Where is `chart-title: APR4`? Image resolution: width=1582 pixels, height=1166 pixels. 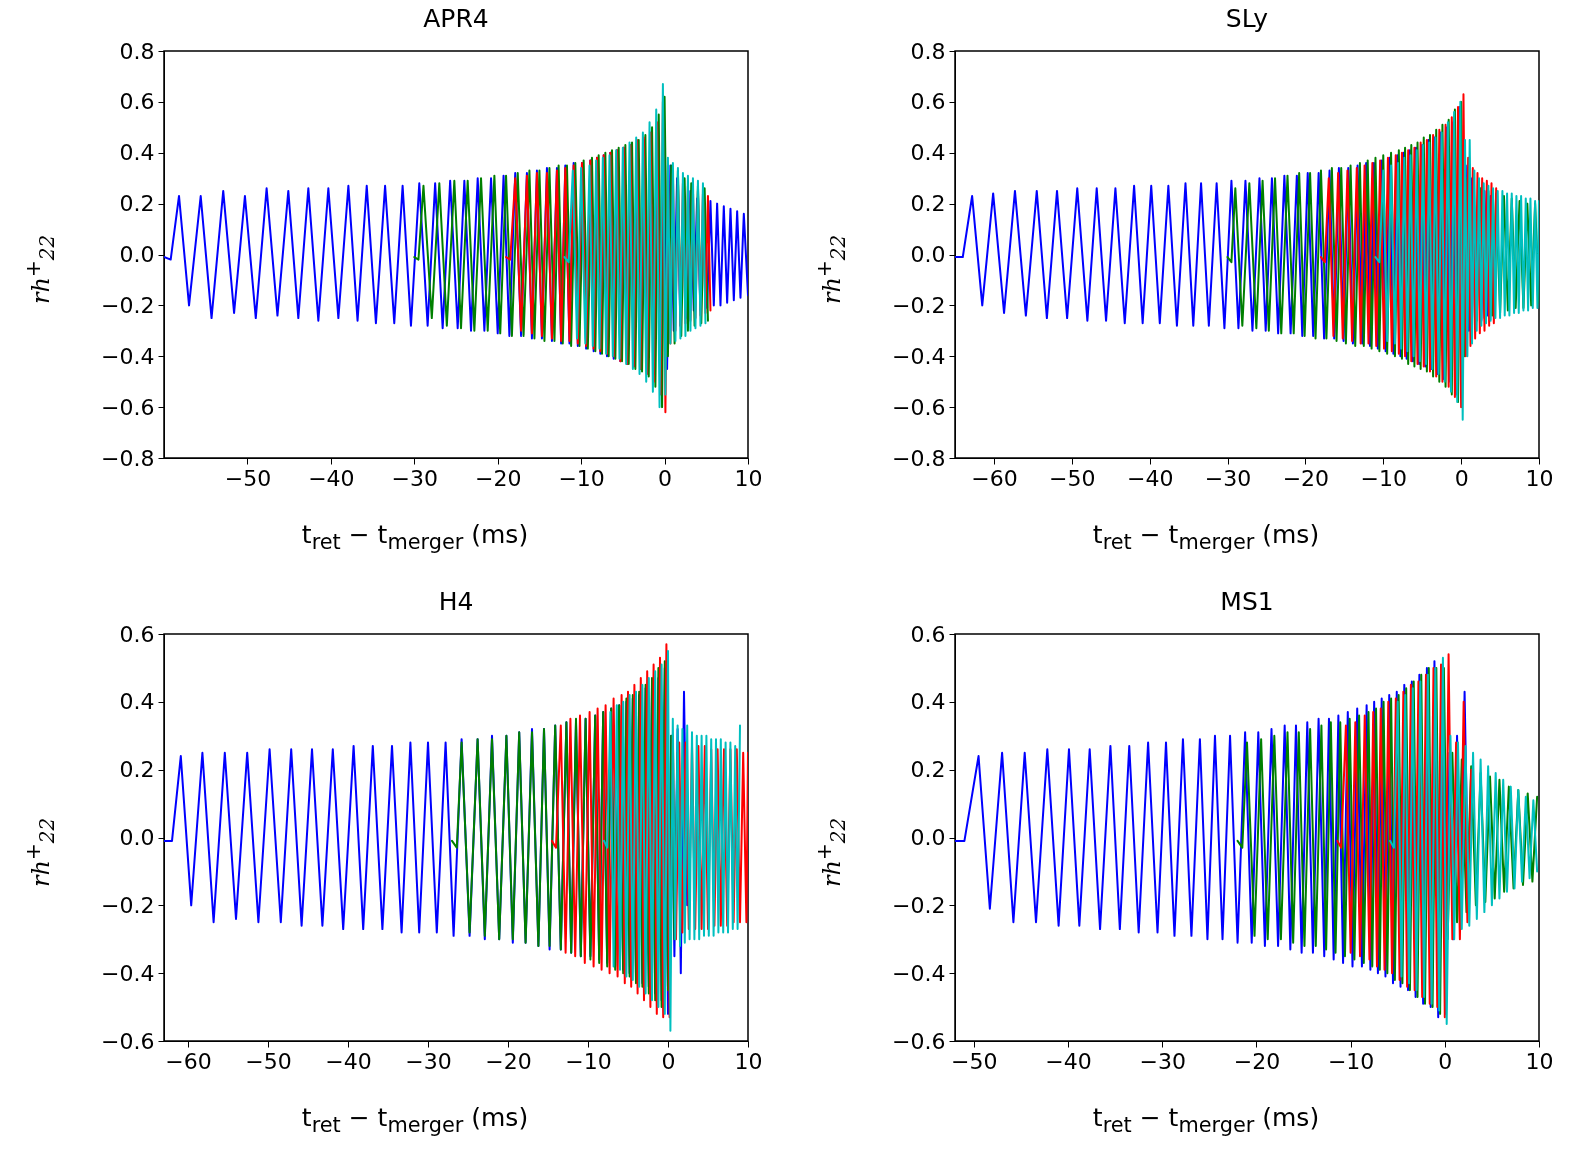
chart-title: APR4 is located at coordinates (456, 18).